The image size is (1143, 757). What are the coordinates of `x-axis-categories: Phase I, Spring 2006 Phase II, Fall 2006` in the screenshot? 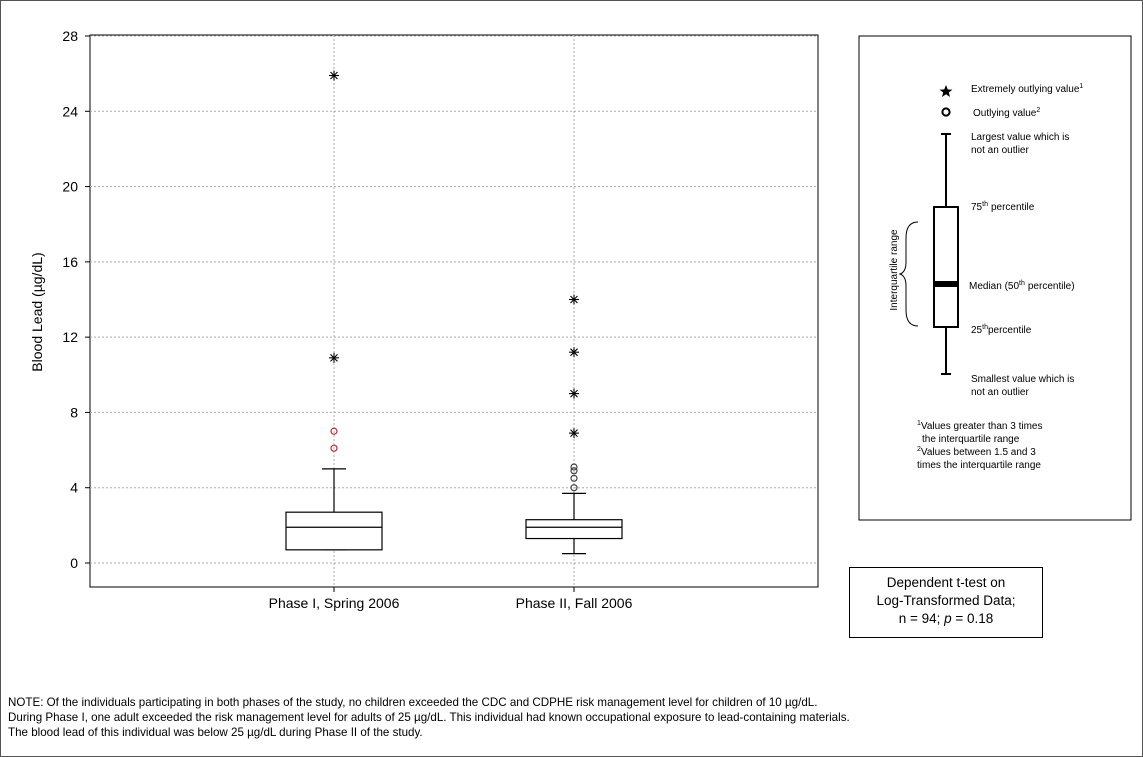 It's located at (451, 599).